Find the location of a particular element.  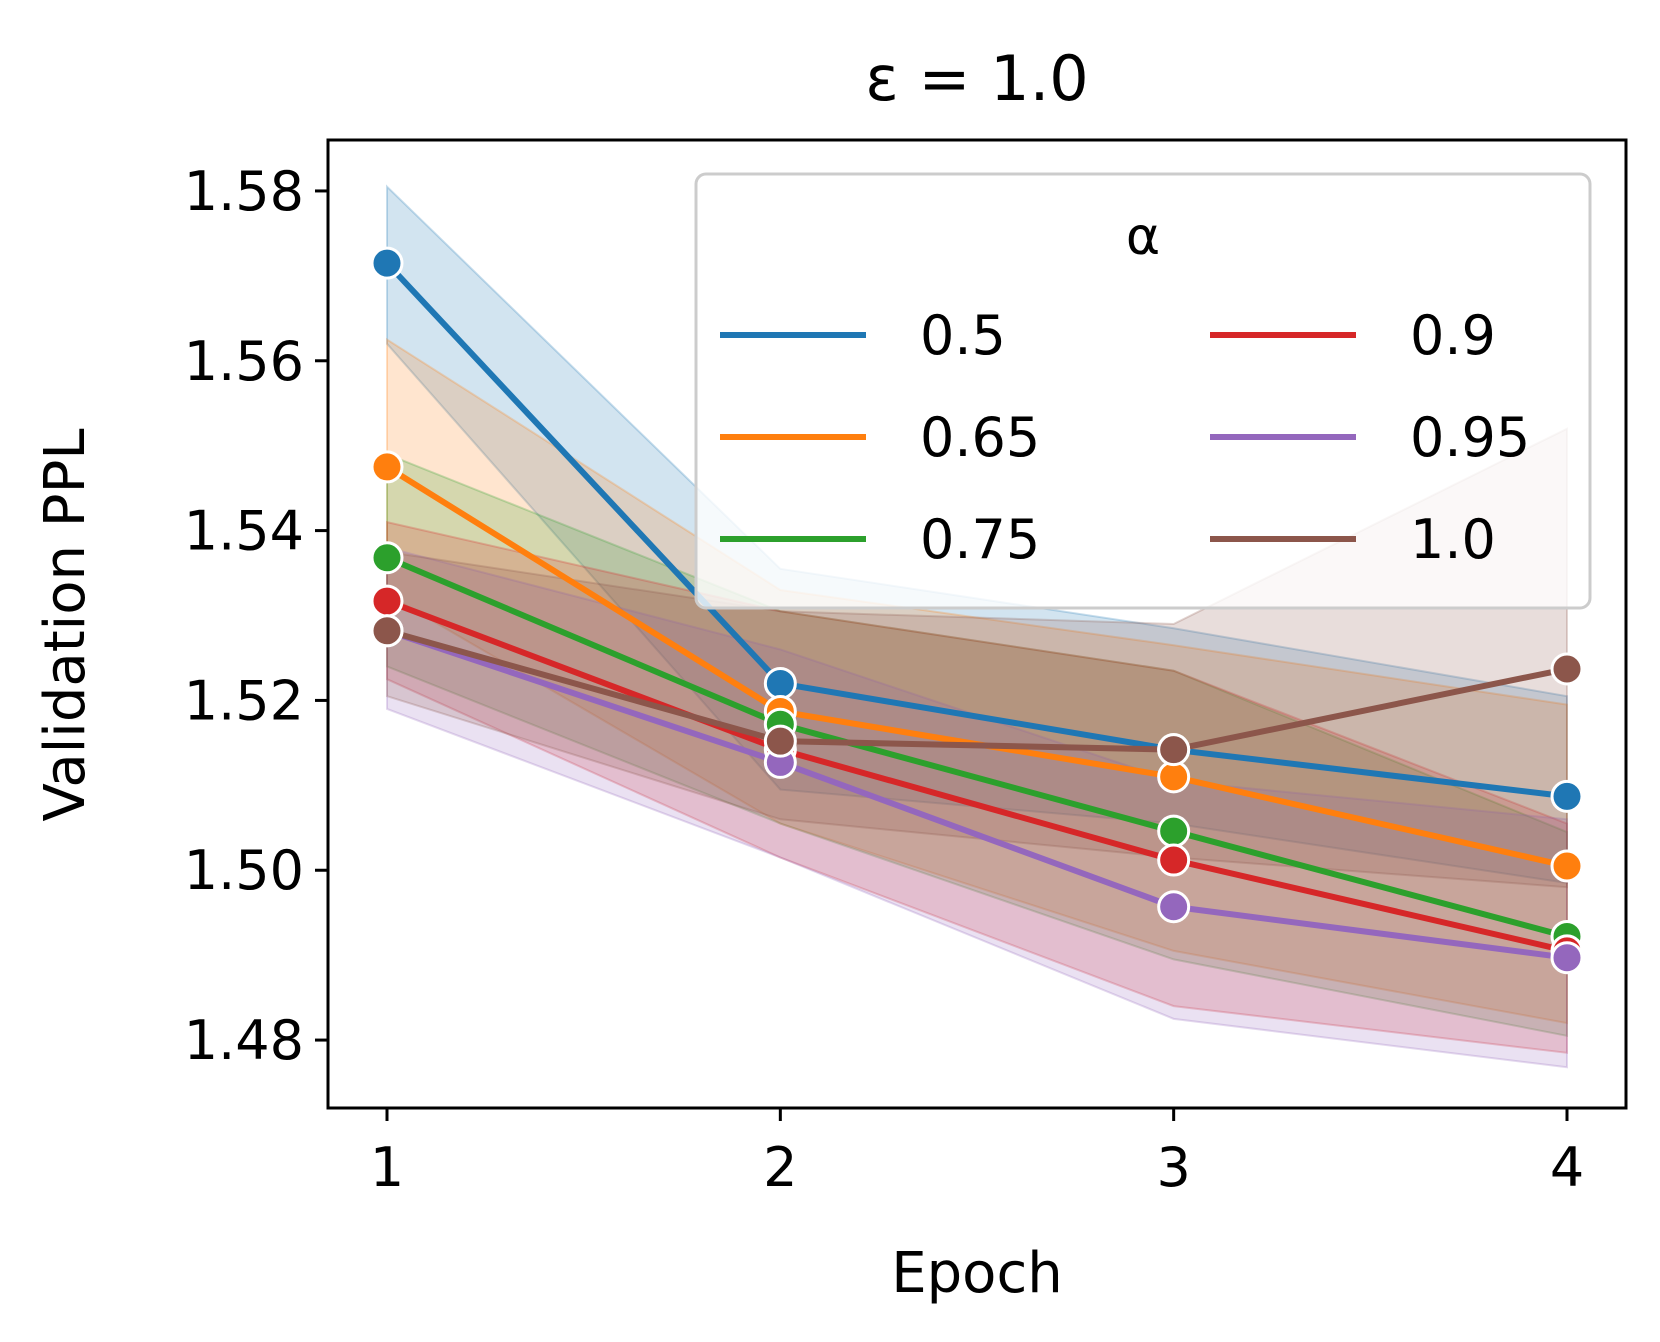

legend-entries: 0.5 0.65 0.75 0.9 0.95 1.0 is located at coordinates (1125, 437).